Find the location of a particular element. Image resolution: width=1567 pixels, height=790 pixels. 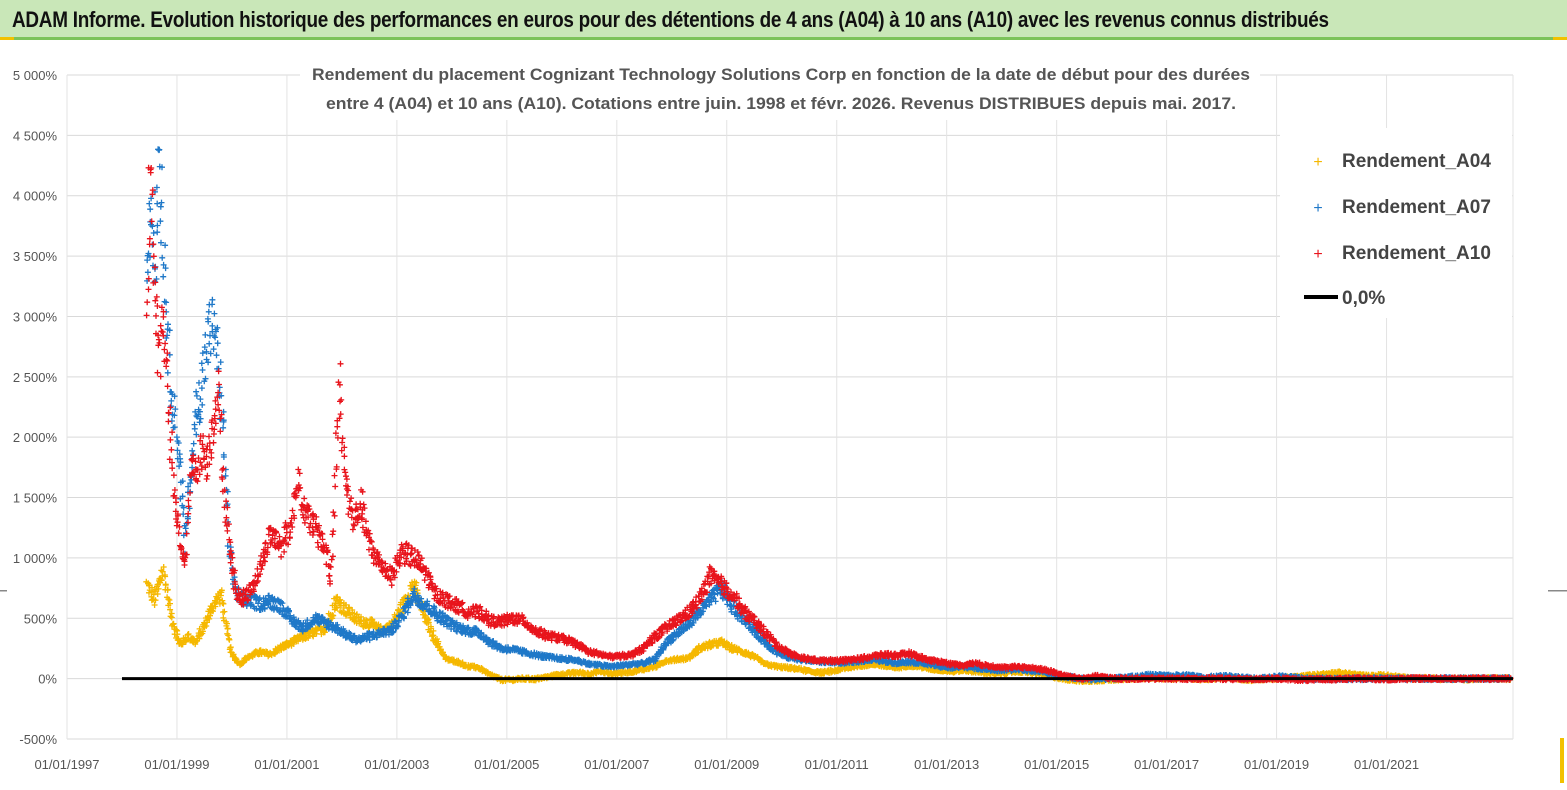

series-rendement-a04 is located at coordinates (828, 624).